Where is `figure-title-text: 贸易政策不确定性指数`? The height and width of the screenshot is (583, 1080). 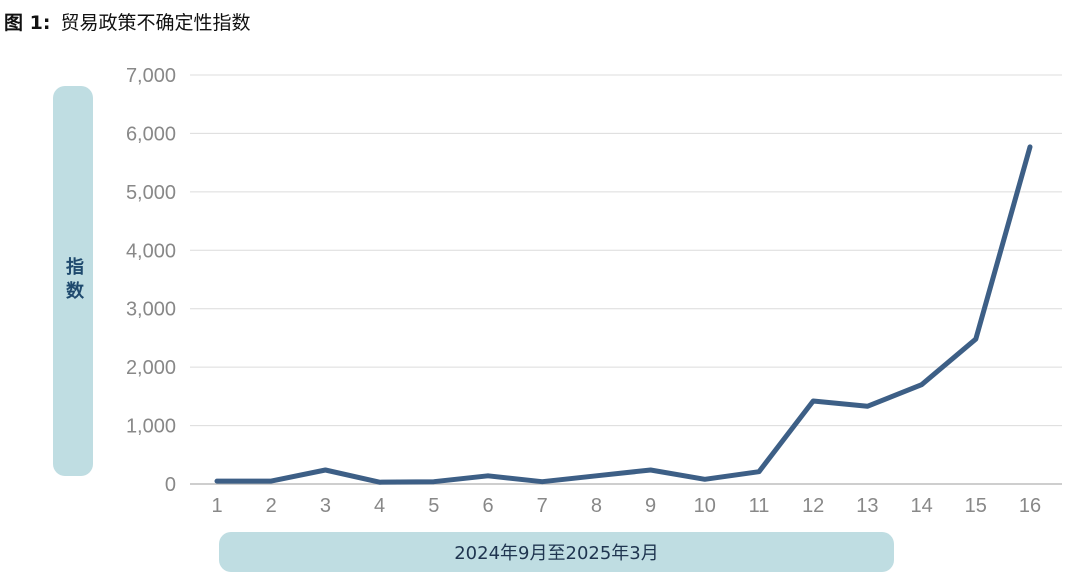
figure-title-text: 贸易政策不确定性指数 is located at coordinates (155, 23).